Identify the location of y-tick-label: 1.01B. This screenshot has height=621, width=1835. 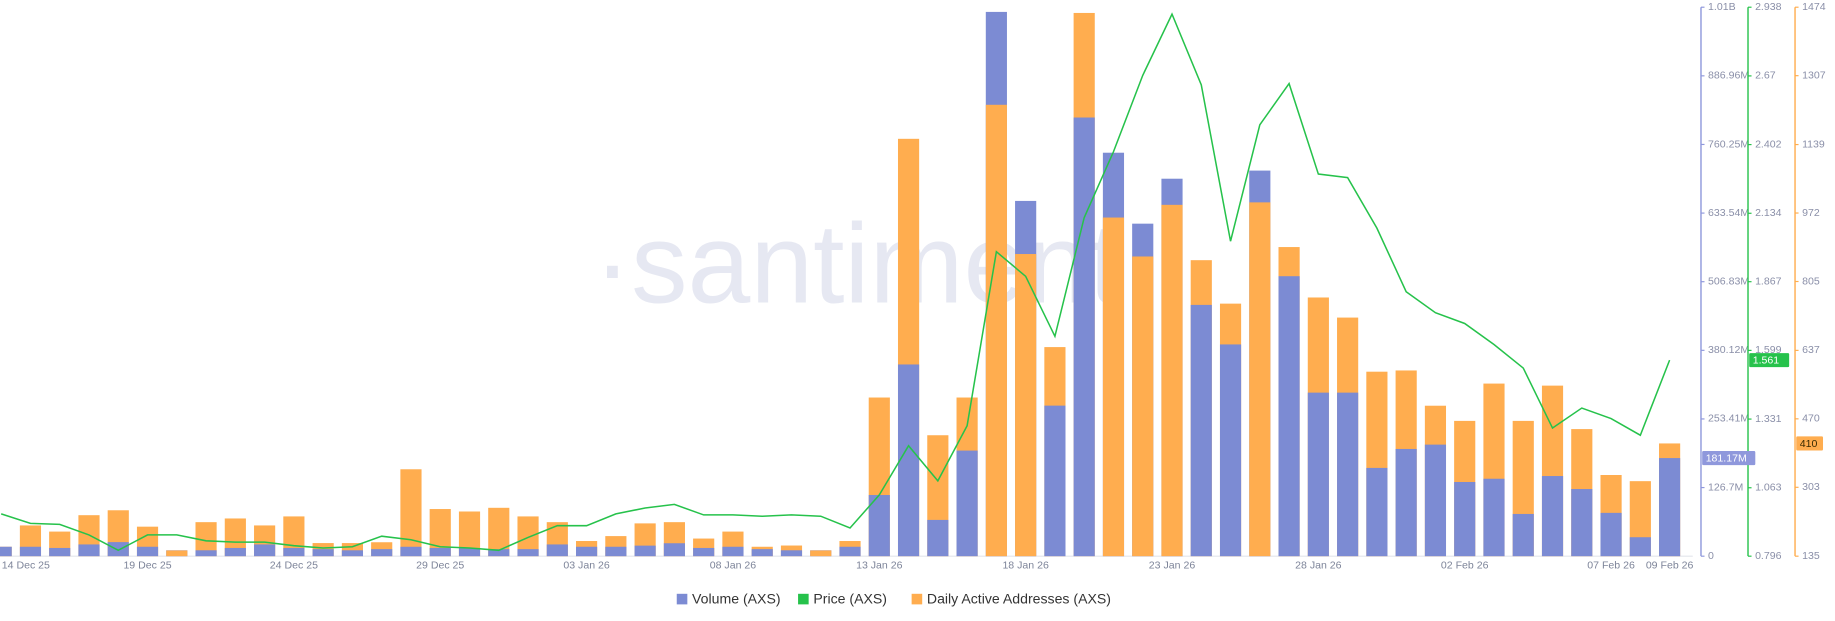
(1722, 7).